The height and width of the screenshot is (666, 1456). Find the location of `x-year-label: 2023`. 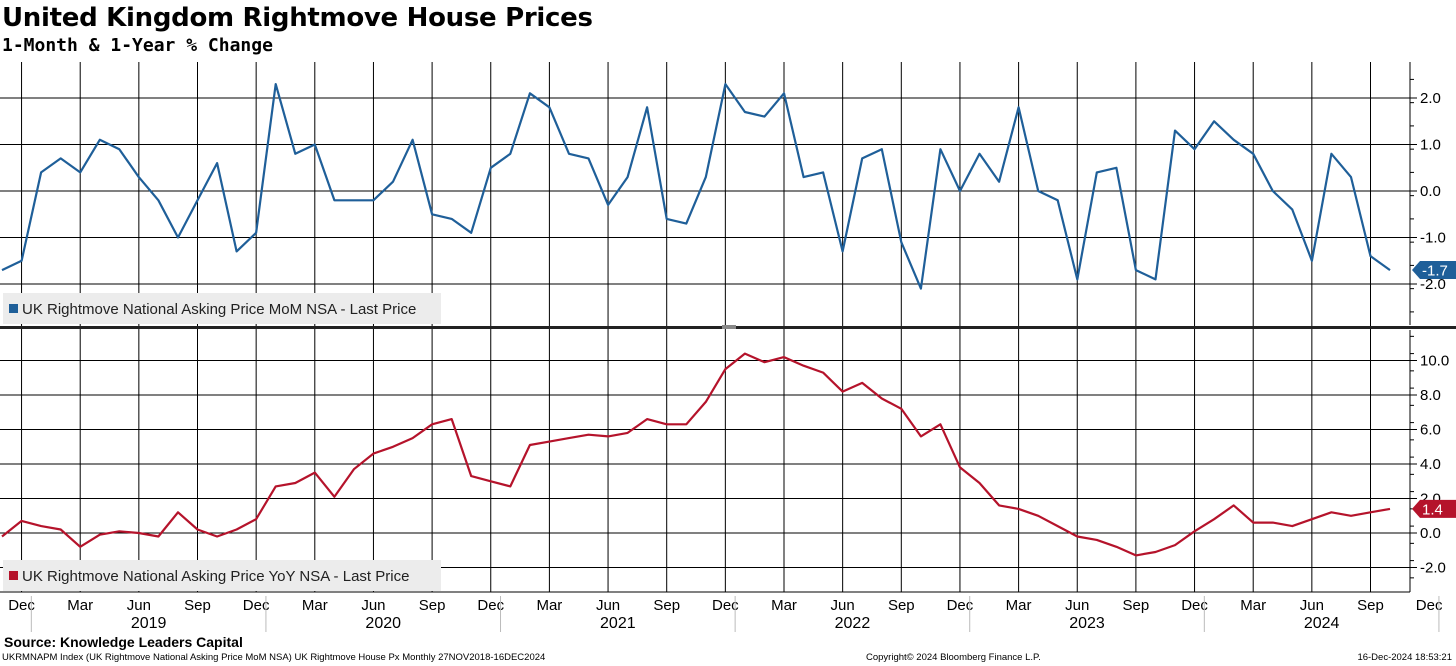

x-year-label: 2023 is located at coordinates (1087, 623).